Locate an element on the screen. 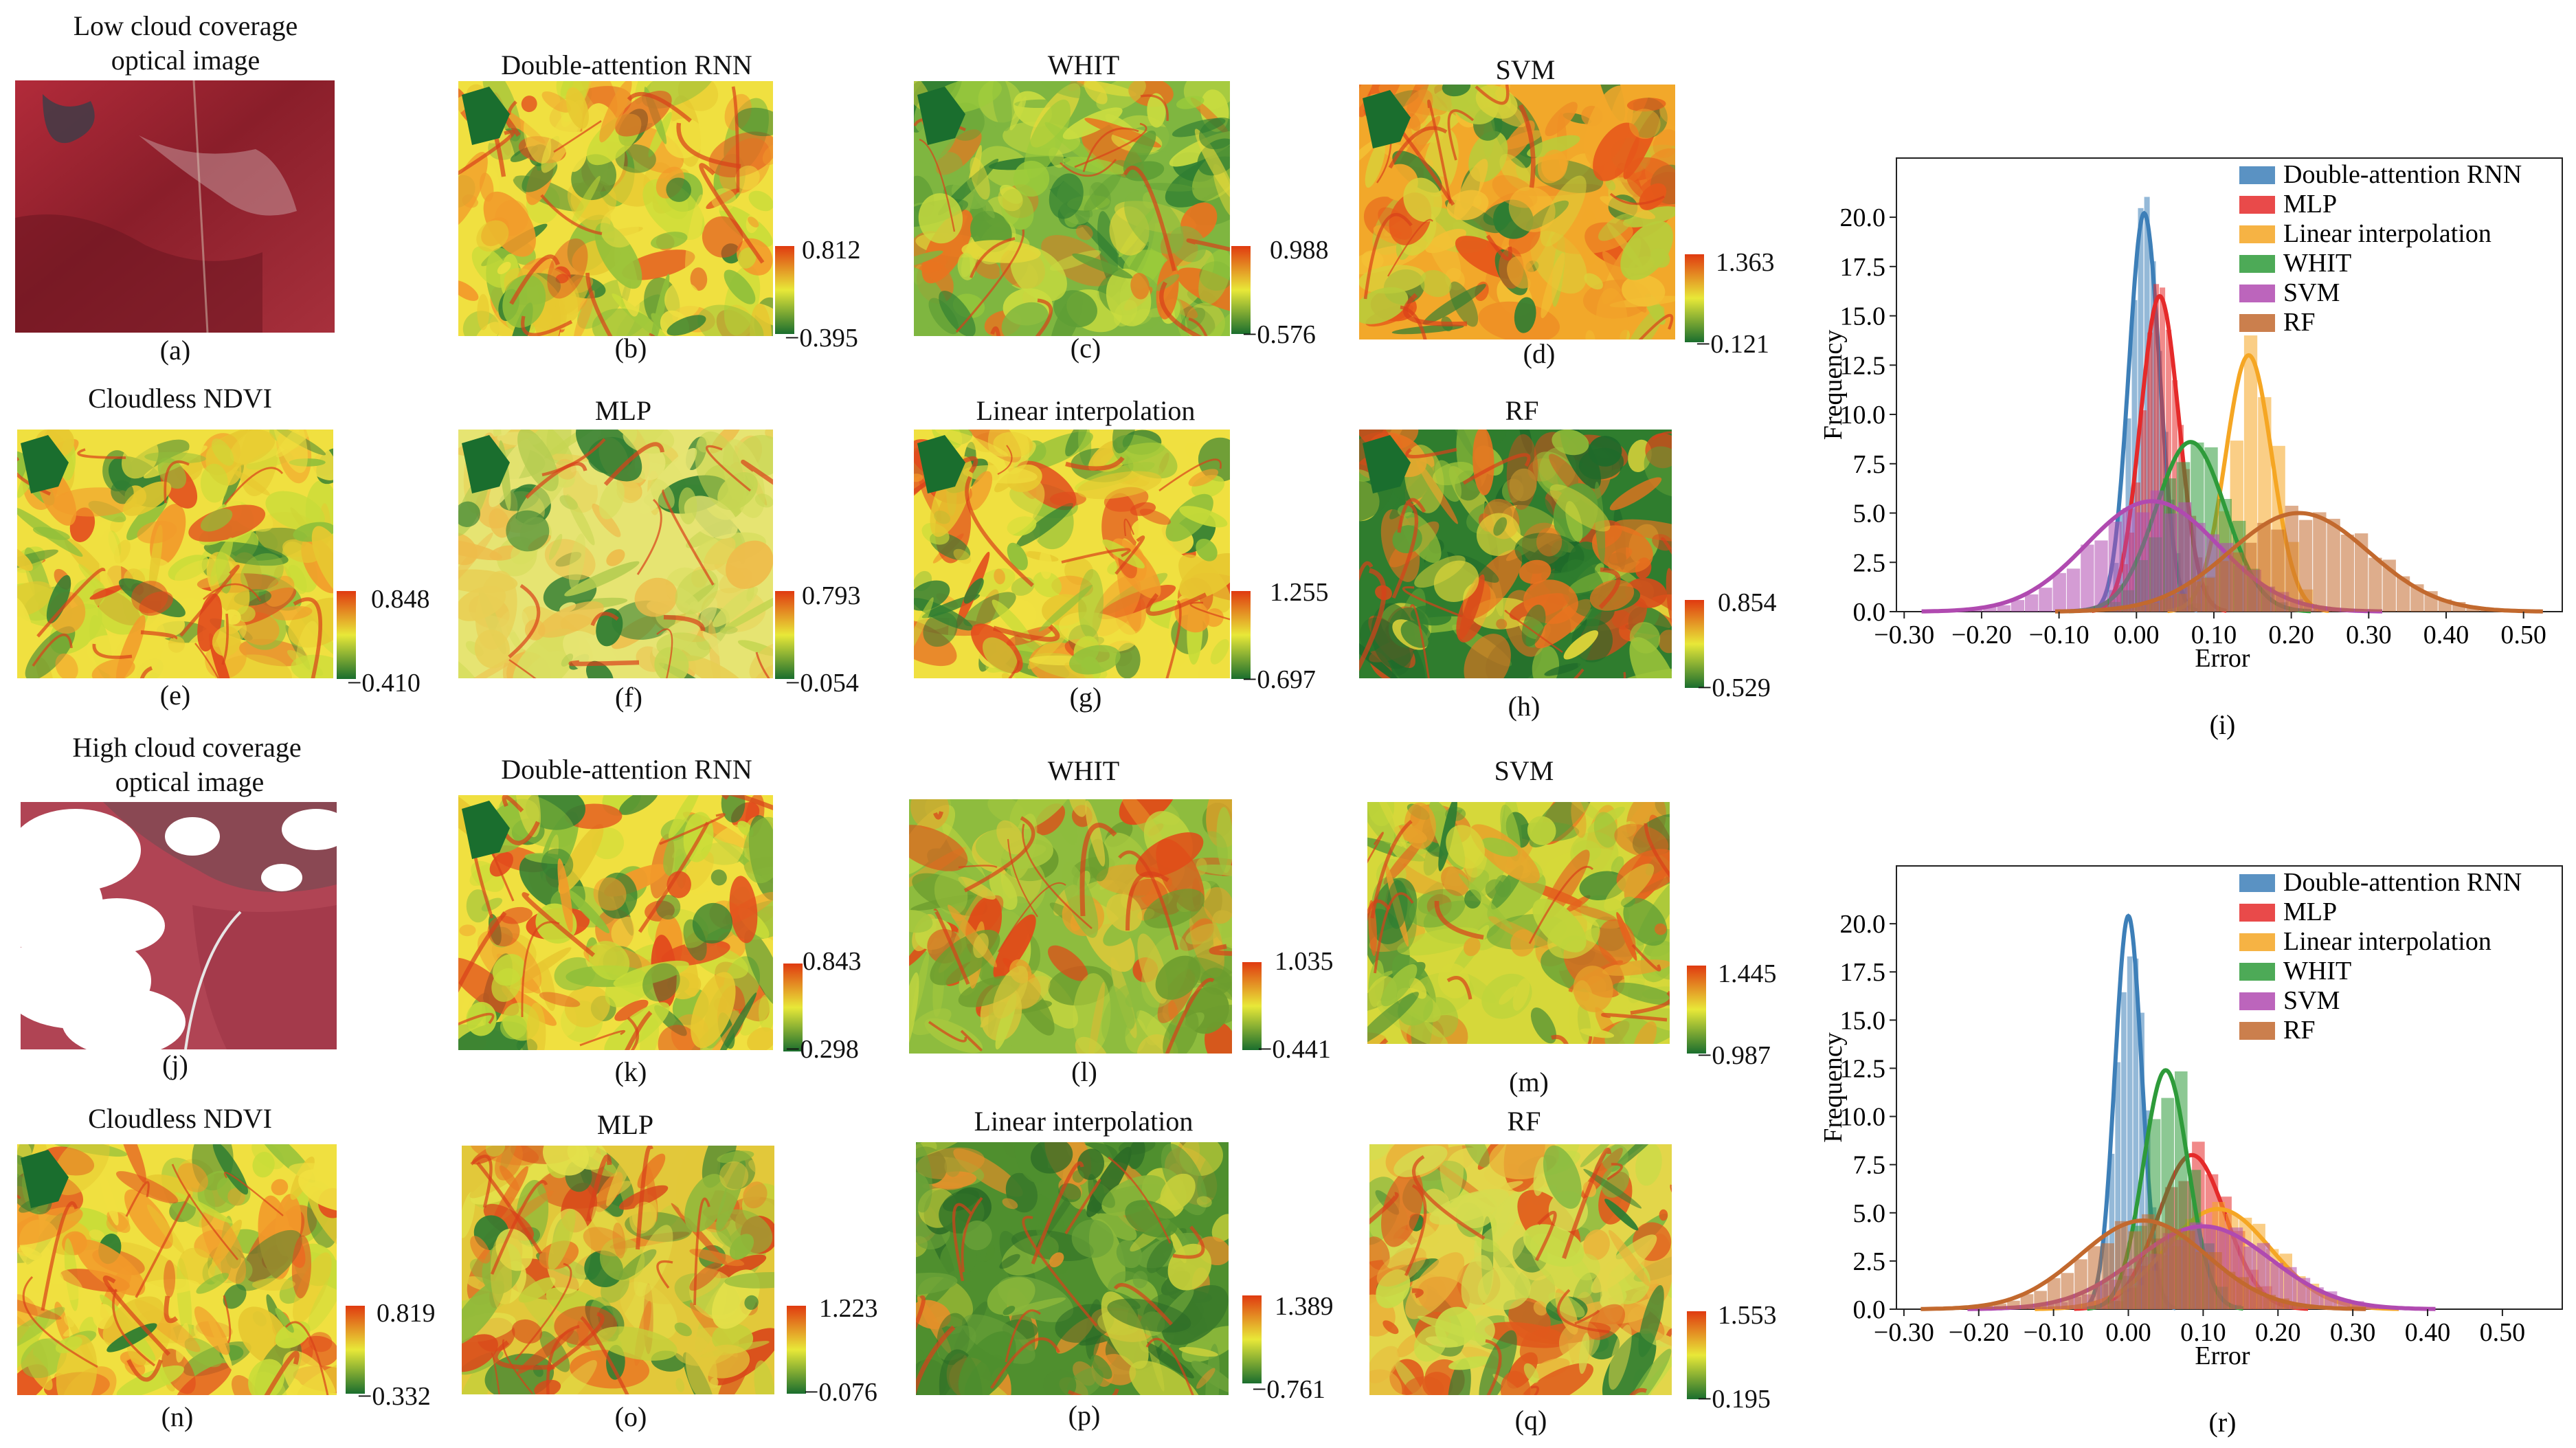  panel-label-k: (k) is located at coordinates (630, 1071).